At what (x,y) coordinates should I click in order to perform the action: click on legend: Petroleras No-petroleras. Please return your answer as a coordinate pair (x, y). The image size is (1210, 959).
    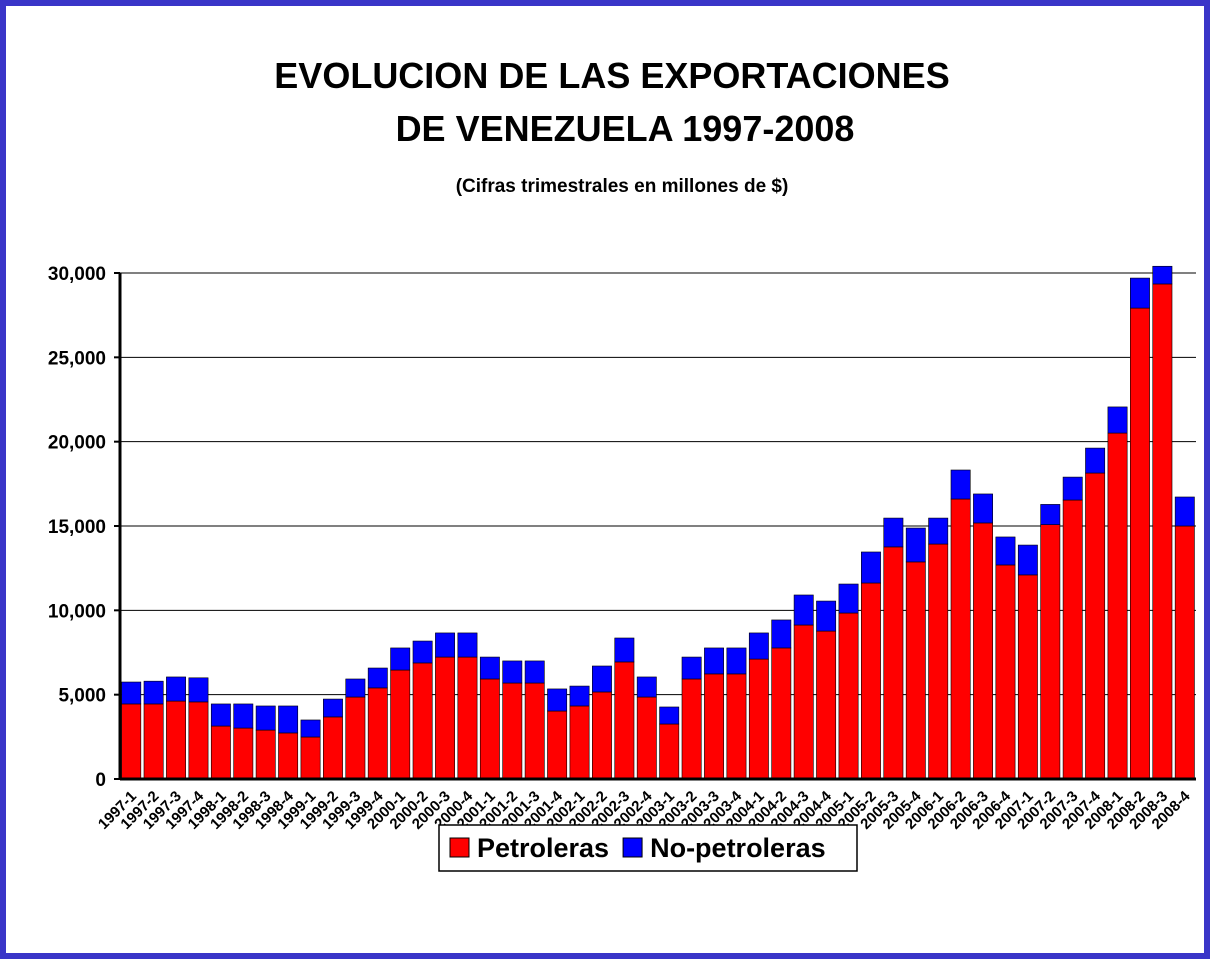
    Looking at the image, I should click on (648, 848).